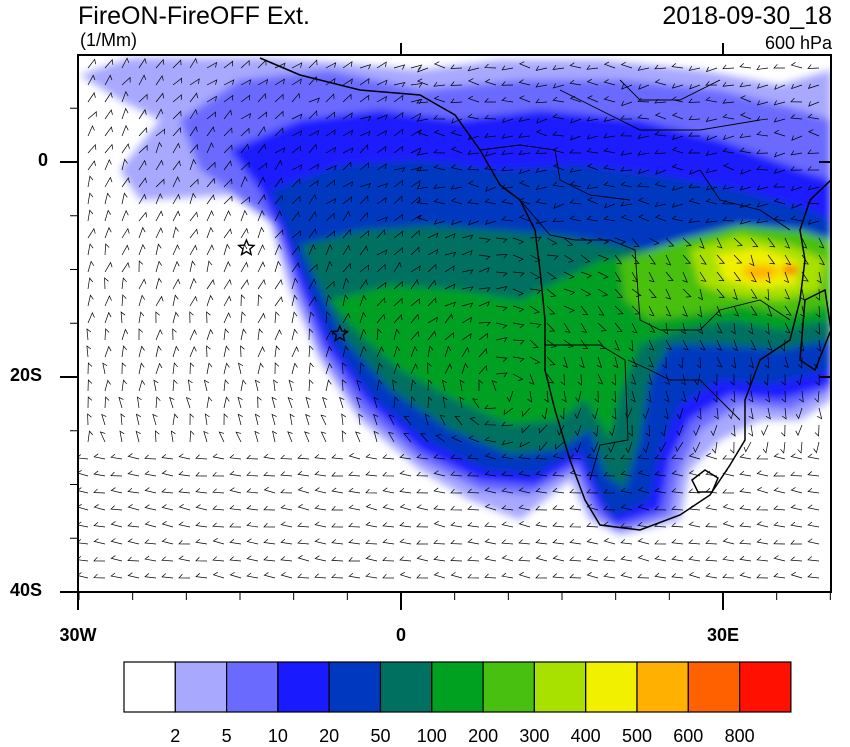  I want to click on station-markers, so click(293, 290).